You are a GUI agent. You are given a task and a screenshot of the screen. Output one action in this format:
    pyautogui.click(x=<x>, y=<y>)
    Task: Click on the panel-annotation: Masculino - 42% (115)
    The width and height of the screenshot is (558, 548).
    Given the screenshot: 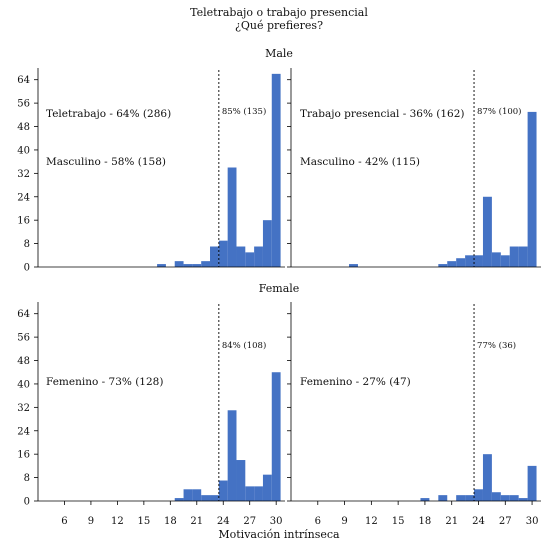 What is the action you would take?
    pyautogui.click(x=360, y=162)
    